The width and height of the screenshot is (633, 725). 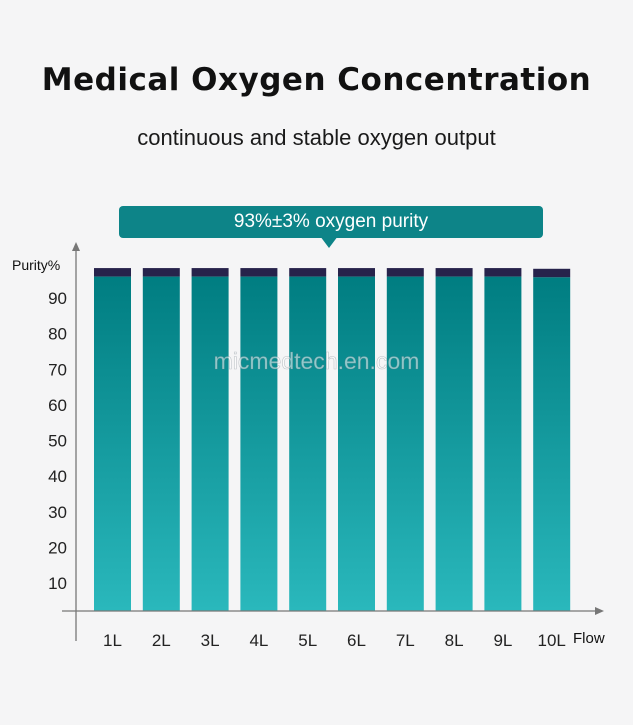 What do you see at coordinates (161, 443) in the screenshot?
I see `bar-2L` at bounding box center [161, 443].